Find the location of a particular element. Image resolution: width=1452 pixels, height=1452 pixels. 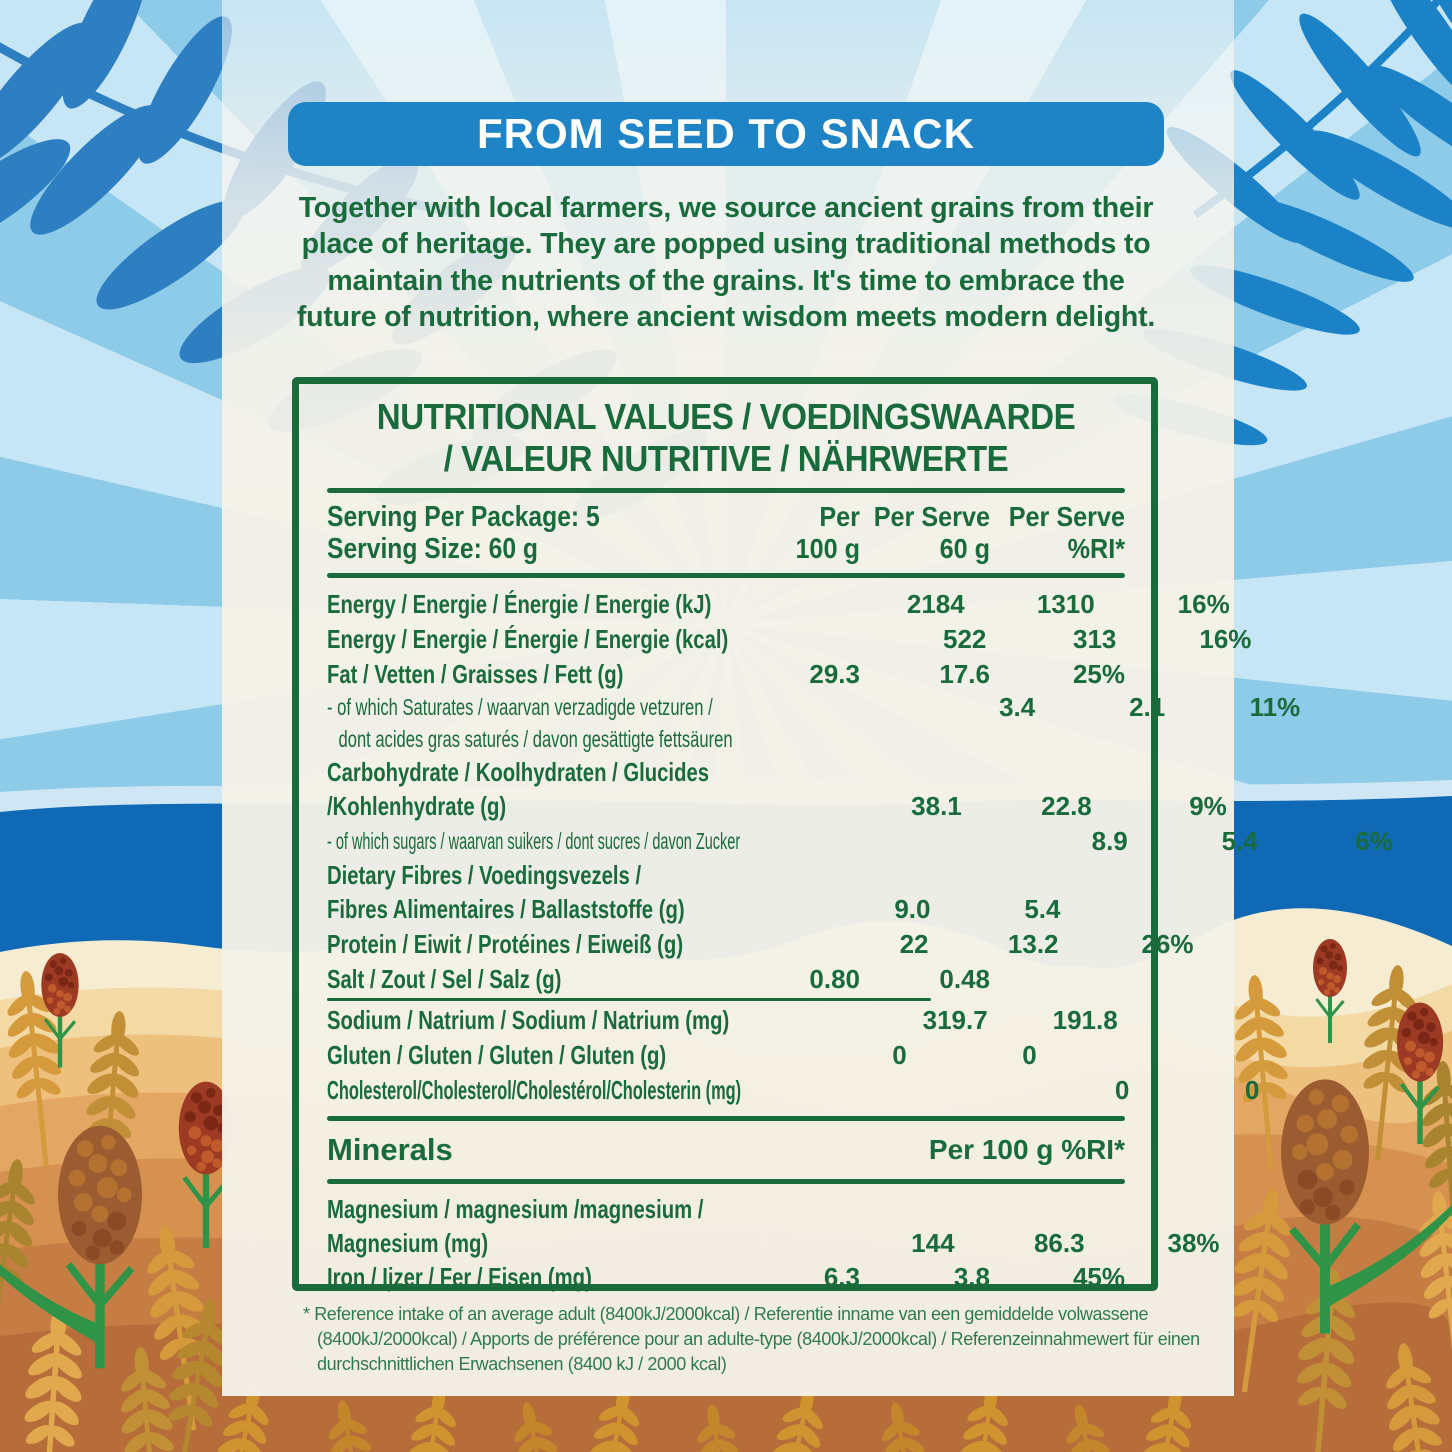

cell-value: 17.6 is located at coordinates (964, 673).